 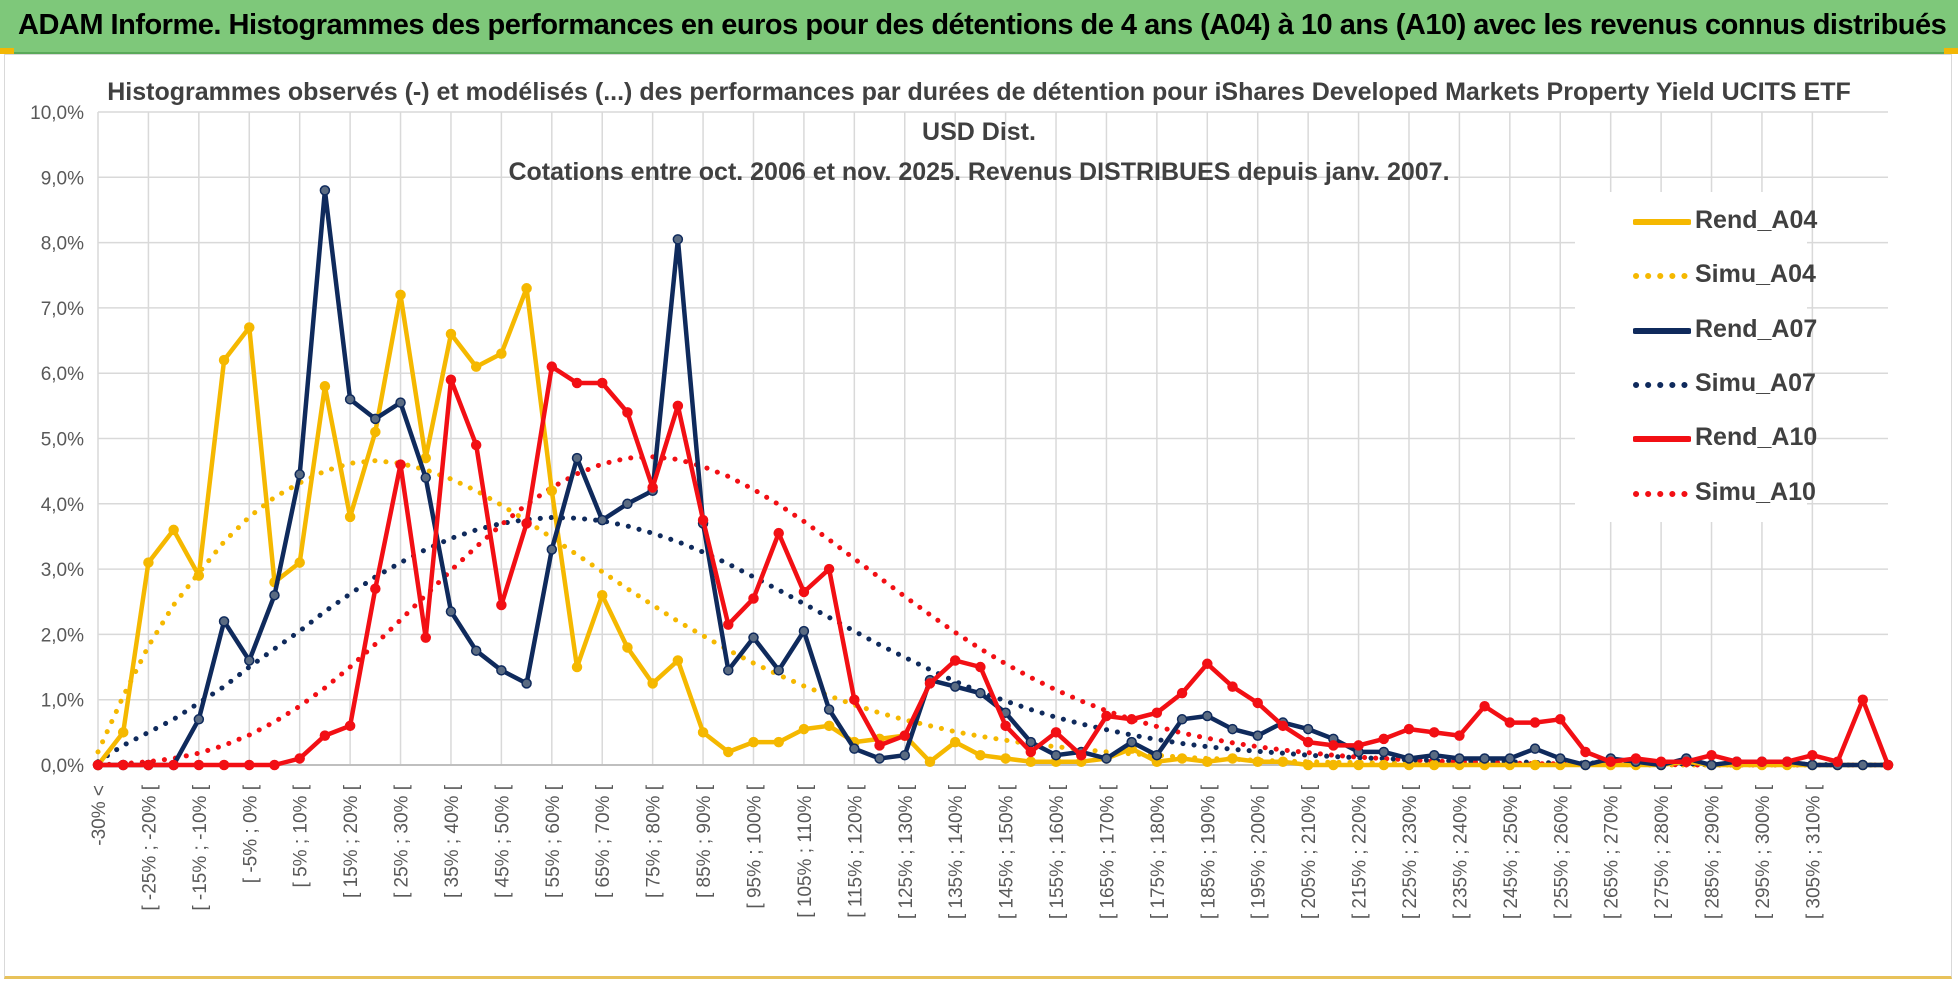 I want to click on y-tick-label: 10,0%, so click(x=57, y=113).